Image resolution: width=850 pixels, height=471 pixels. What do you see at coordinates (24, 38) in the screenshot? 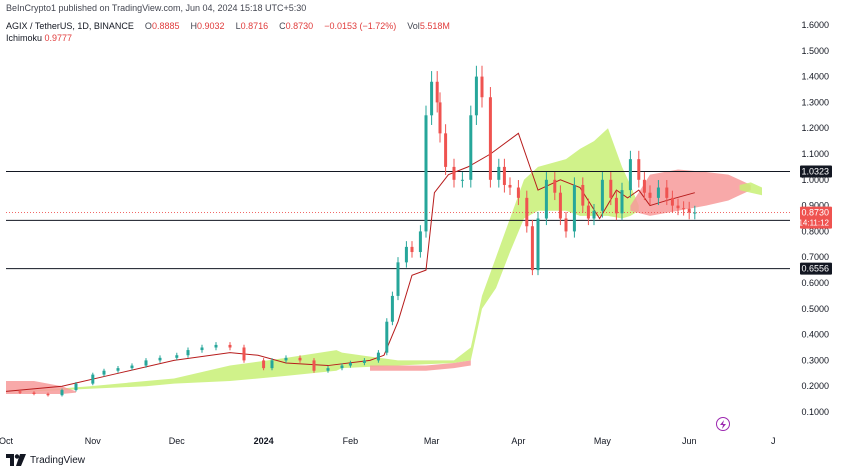
I see `indicator-name: Ichimoku` at bounding box center [24, 38].